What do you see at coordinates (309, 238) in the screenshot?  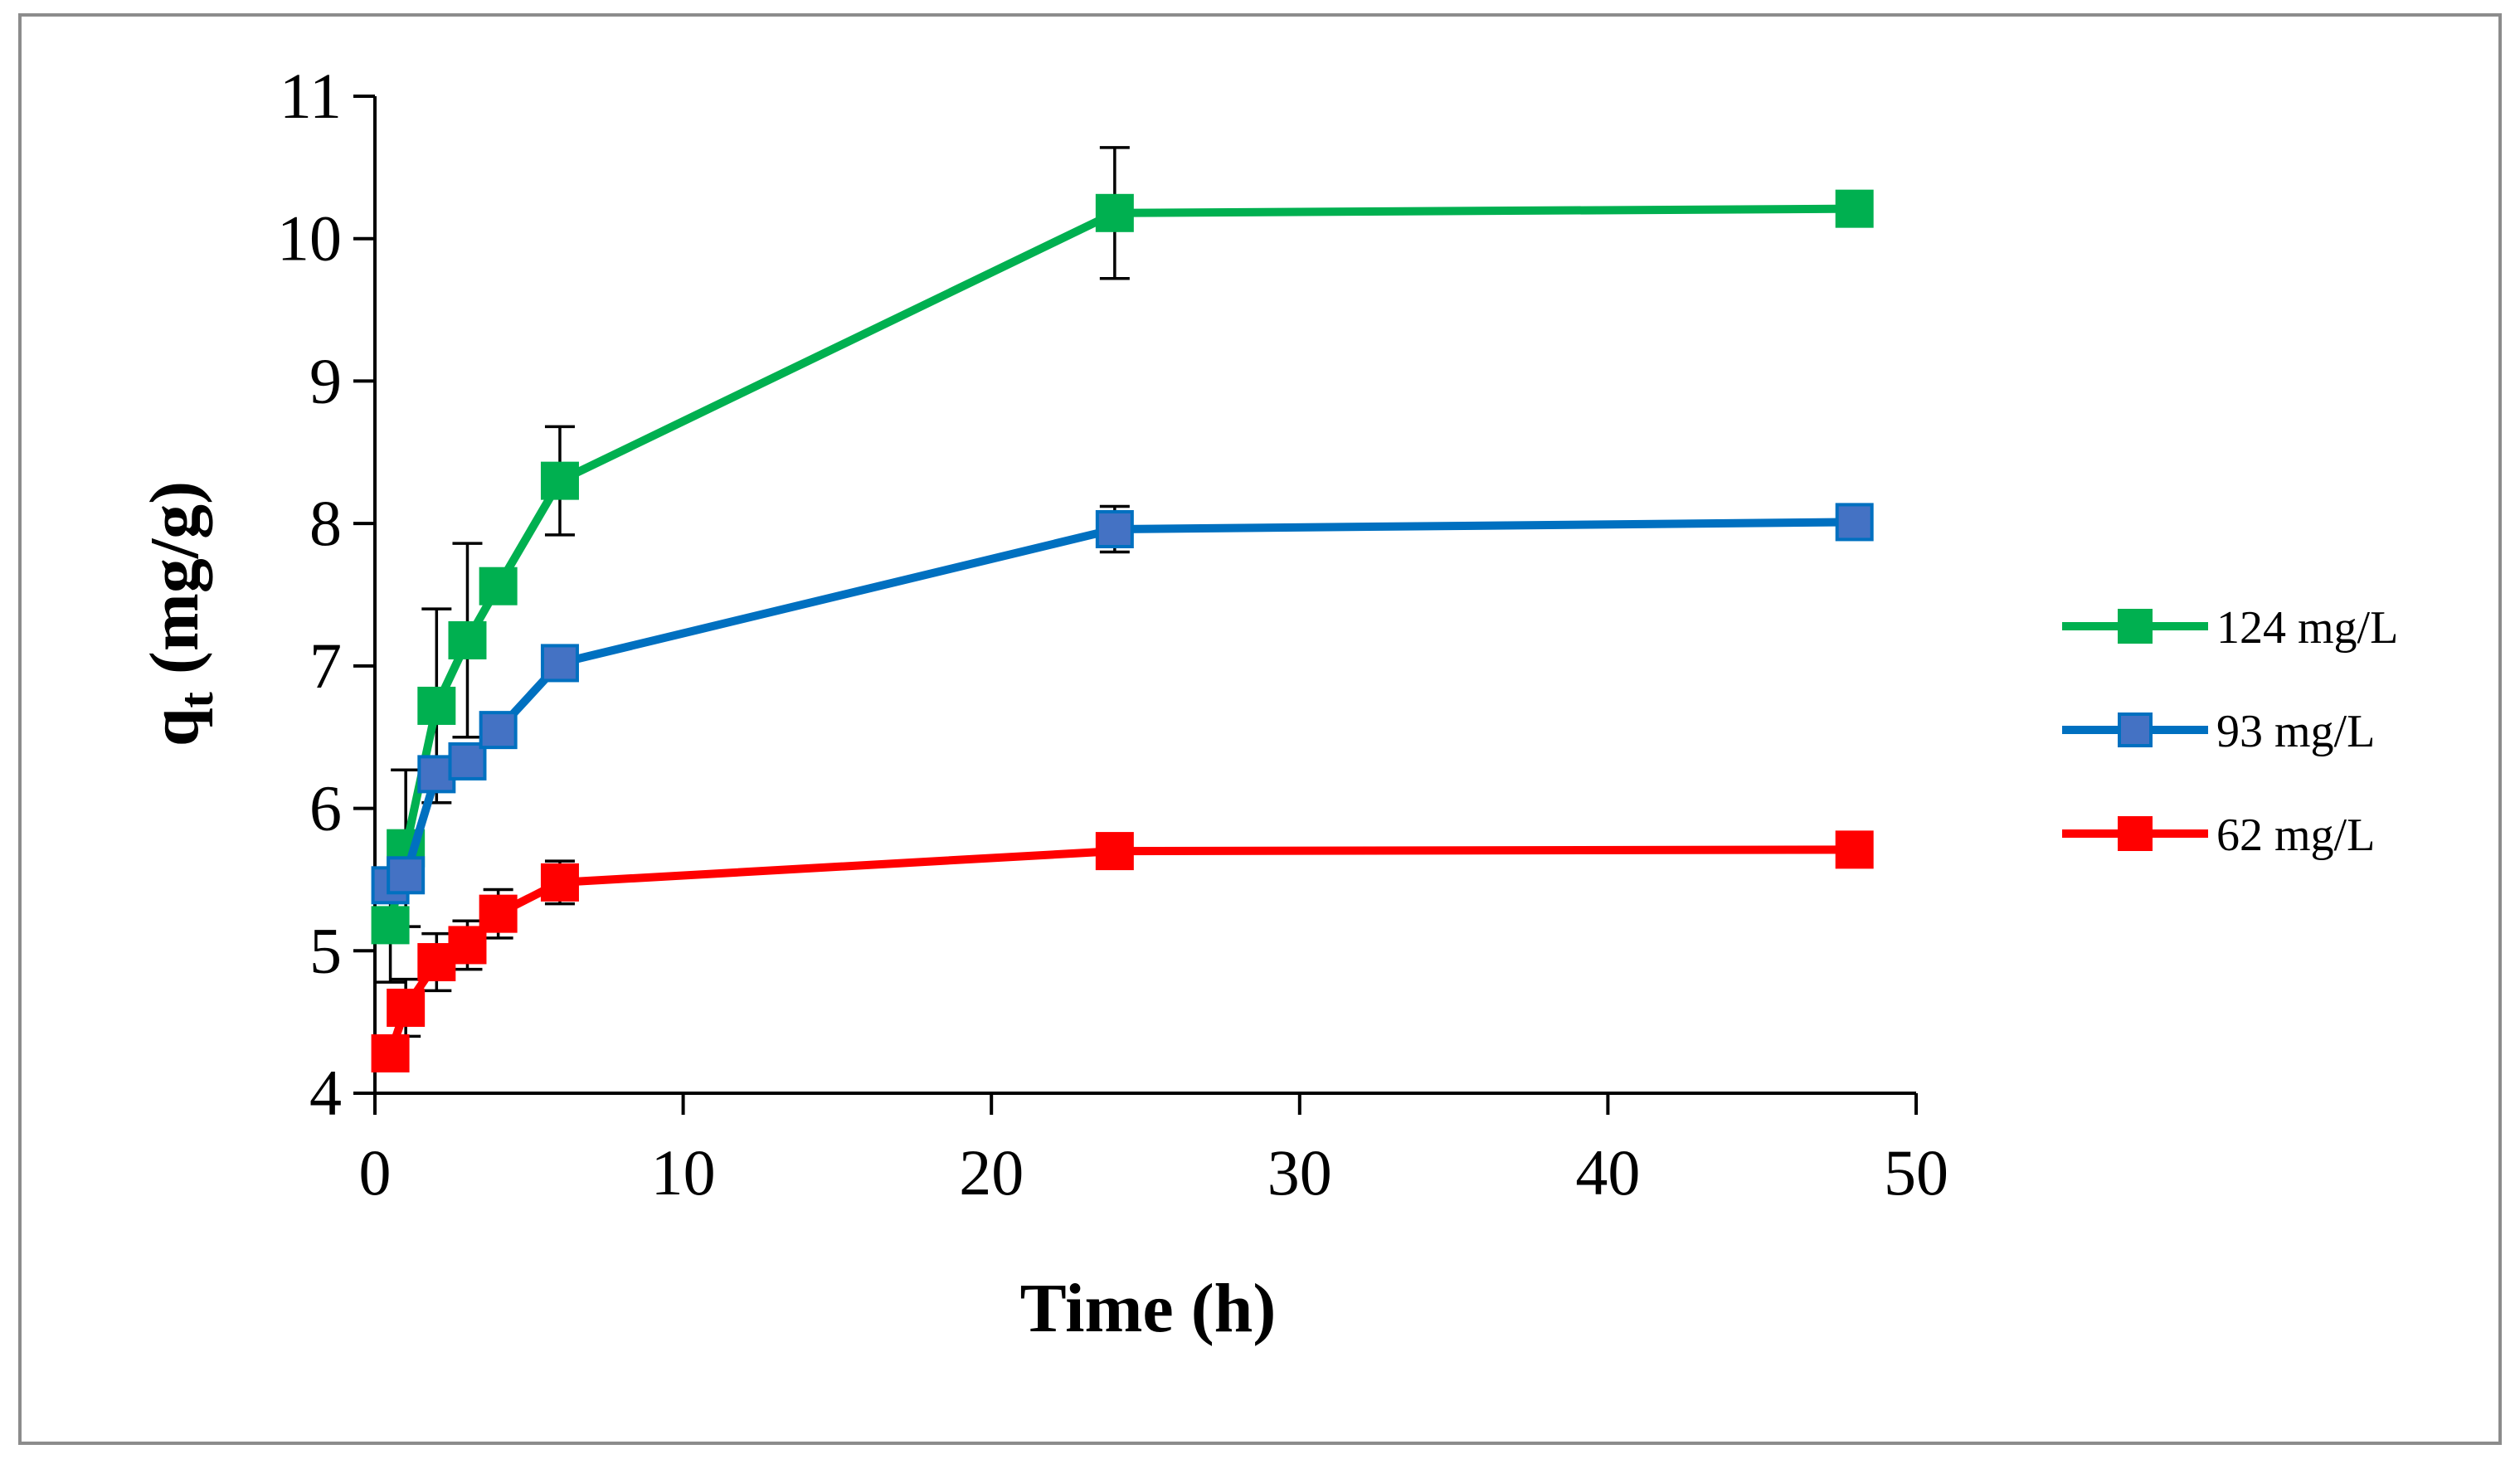 I see `y-tick-label: 10` at bounding box center [309, 238].